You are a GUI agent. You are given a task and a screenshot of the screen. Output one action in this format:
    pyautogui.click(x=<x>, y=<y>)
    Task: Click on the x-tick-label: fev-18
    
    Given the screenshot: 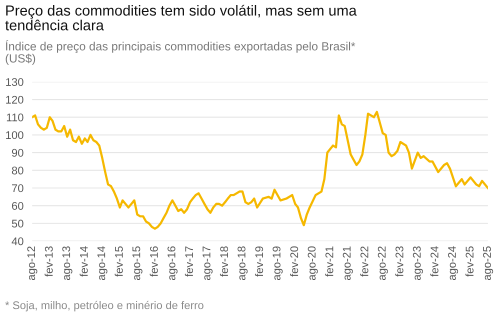 What is the action you would take?
    pyautogui.click(x=224, y=261)
    